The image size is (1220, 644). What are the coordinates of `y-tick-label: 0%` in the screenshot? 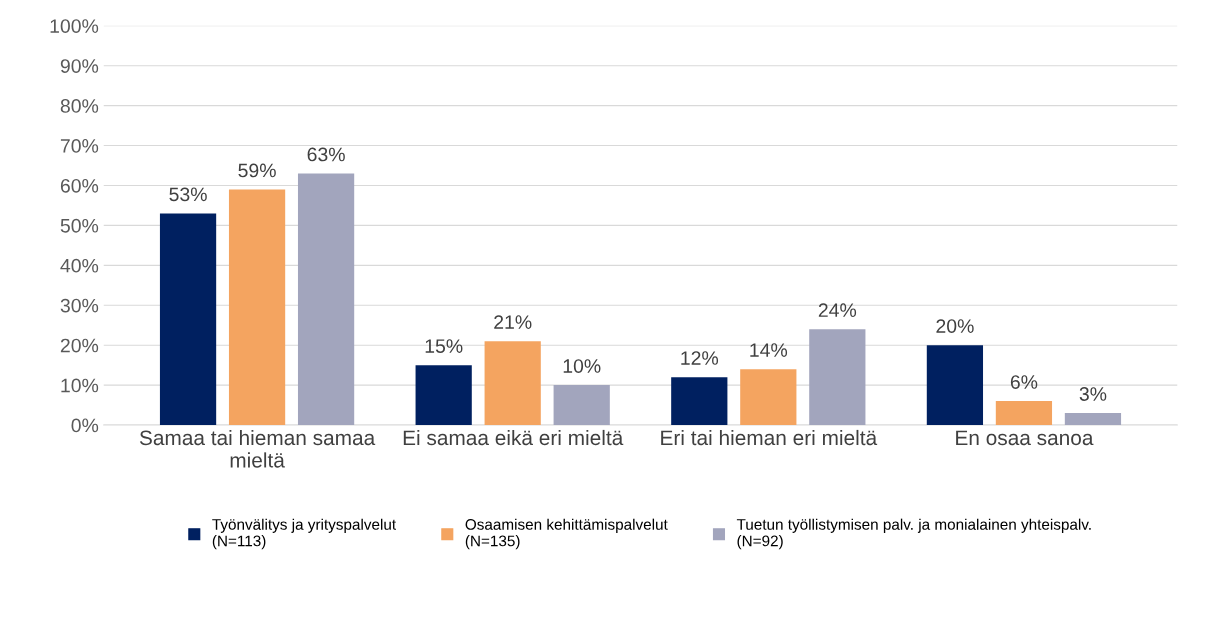 It's located at (85, 425).